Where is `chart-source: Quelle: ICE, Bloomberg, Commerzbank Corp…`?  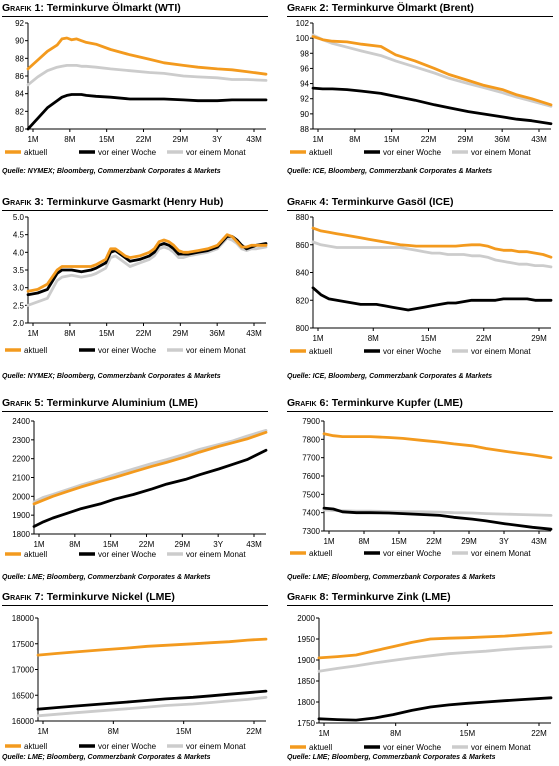
chart-source: Quelle: ICE, Bloomberg, Commerzbank Corp… is located at coordinates (389, 171).